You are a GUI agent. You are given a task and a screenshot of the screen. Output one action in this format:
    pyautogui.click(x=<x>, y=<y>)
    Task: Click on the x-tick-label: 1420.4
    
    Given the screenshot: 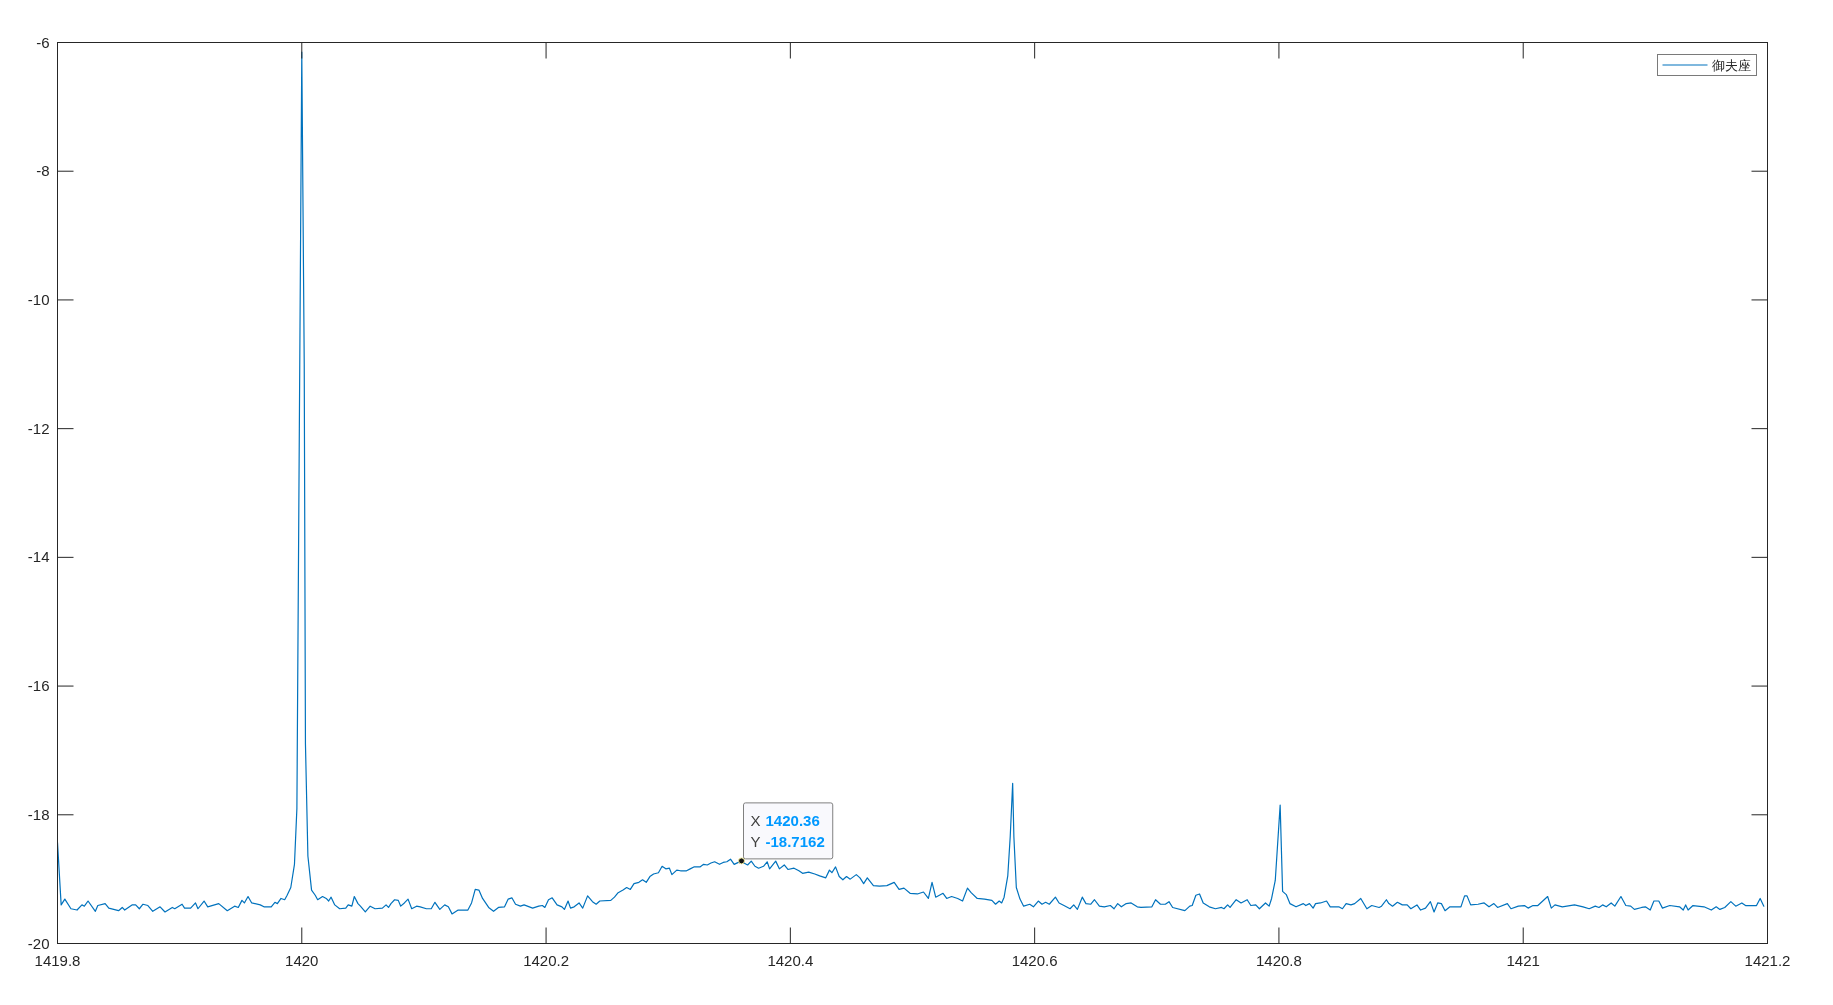 What is the action you would take?
    pyautogui.click(x=790, y=960)
    